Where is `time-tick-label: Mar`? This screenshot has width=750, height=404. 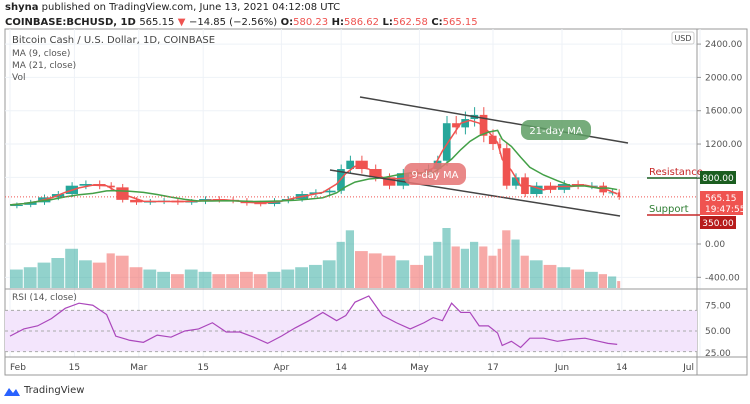
time-tick-label: Mar is located at coordinates (138, 368).